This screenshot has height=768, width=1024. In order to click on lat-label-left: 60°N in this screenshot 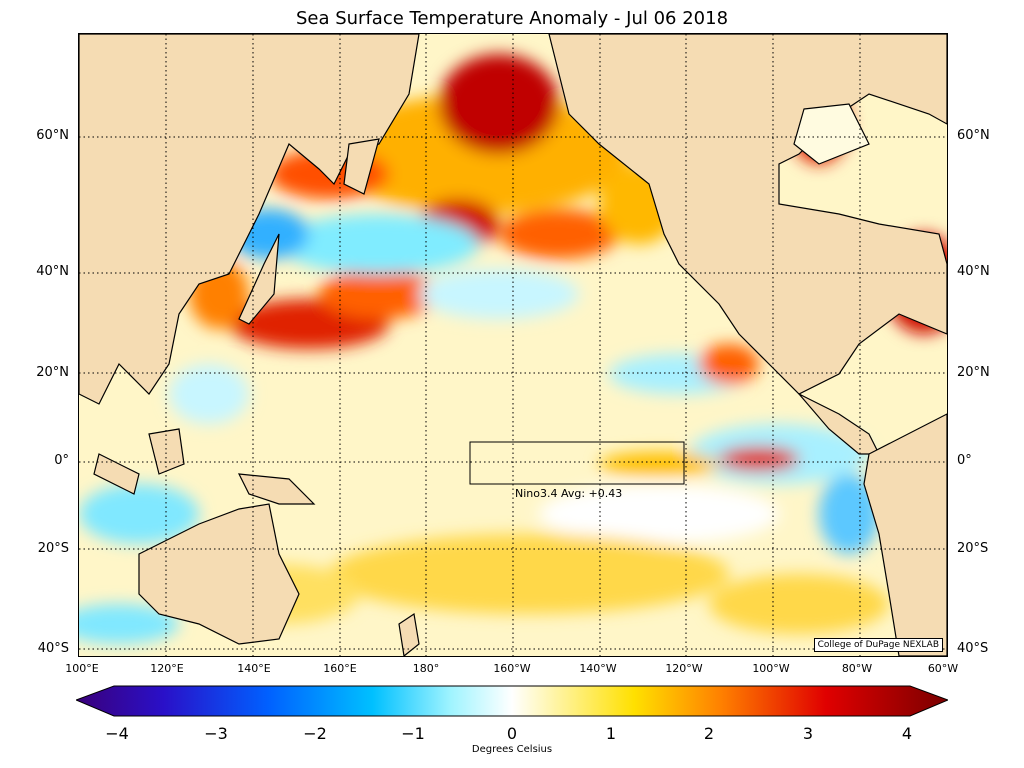, I will do `click(52, 135)`.